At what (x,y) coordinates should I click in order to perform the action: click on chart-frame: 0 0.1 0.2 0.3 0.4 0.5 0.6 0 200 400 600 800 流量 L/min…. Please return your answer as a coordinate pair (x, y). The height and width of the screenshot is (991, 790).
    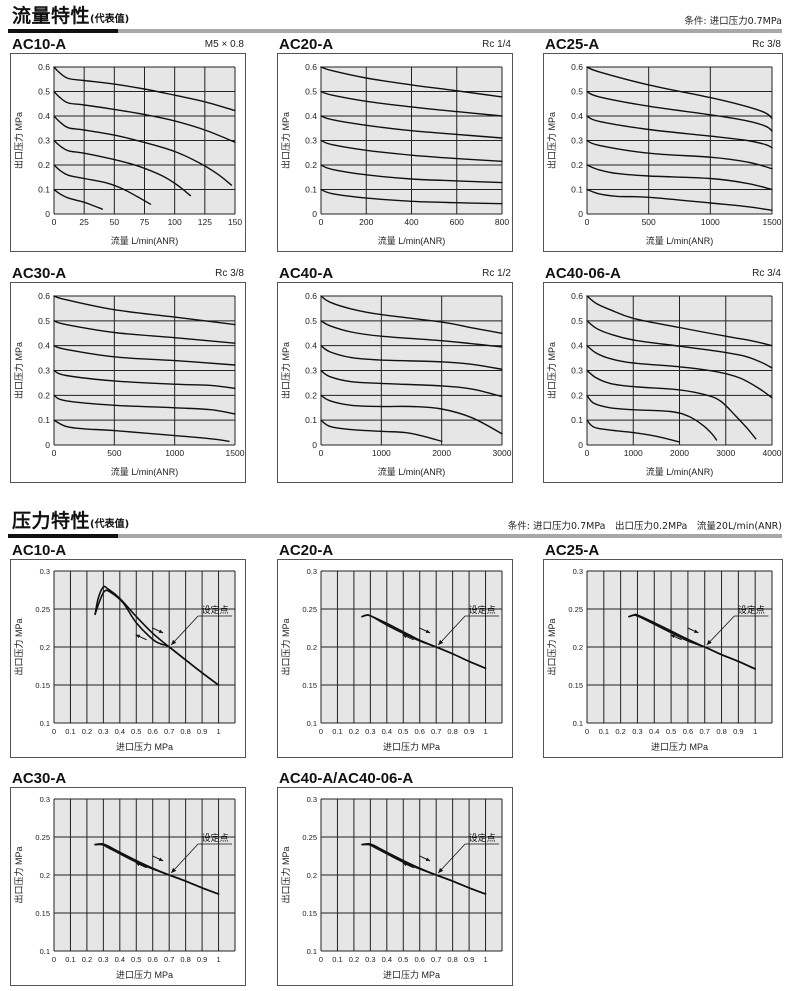
    Looking at the image, I should click on (395, 152).